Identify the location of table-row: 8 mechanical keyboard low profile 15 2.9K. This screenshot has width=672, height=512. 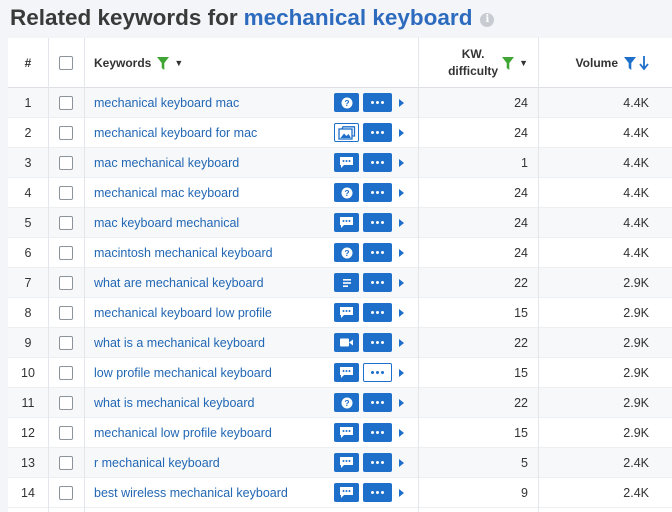
(340, 313).